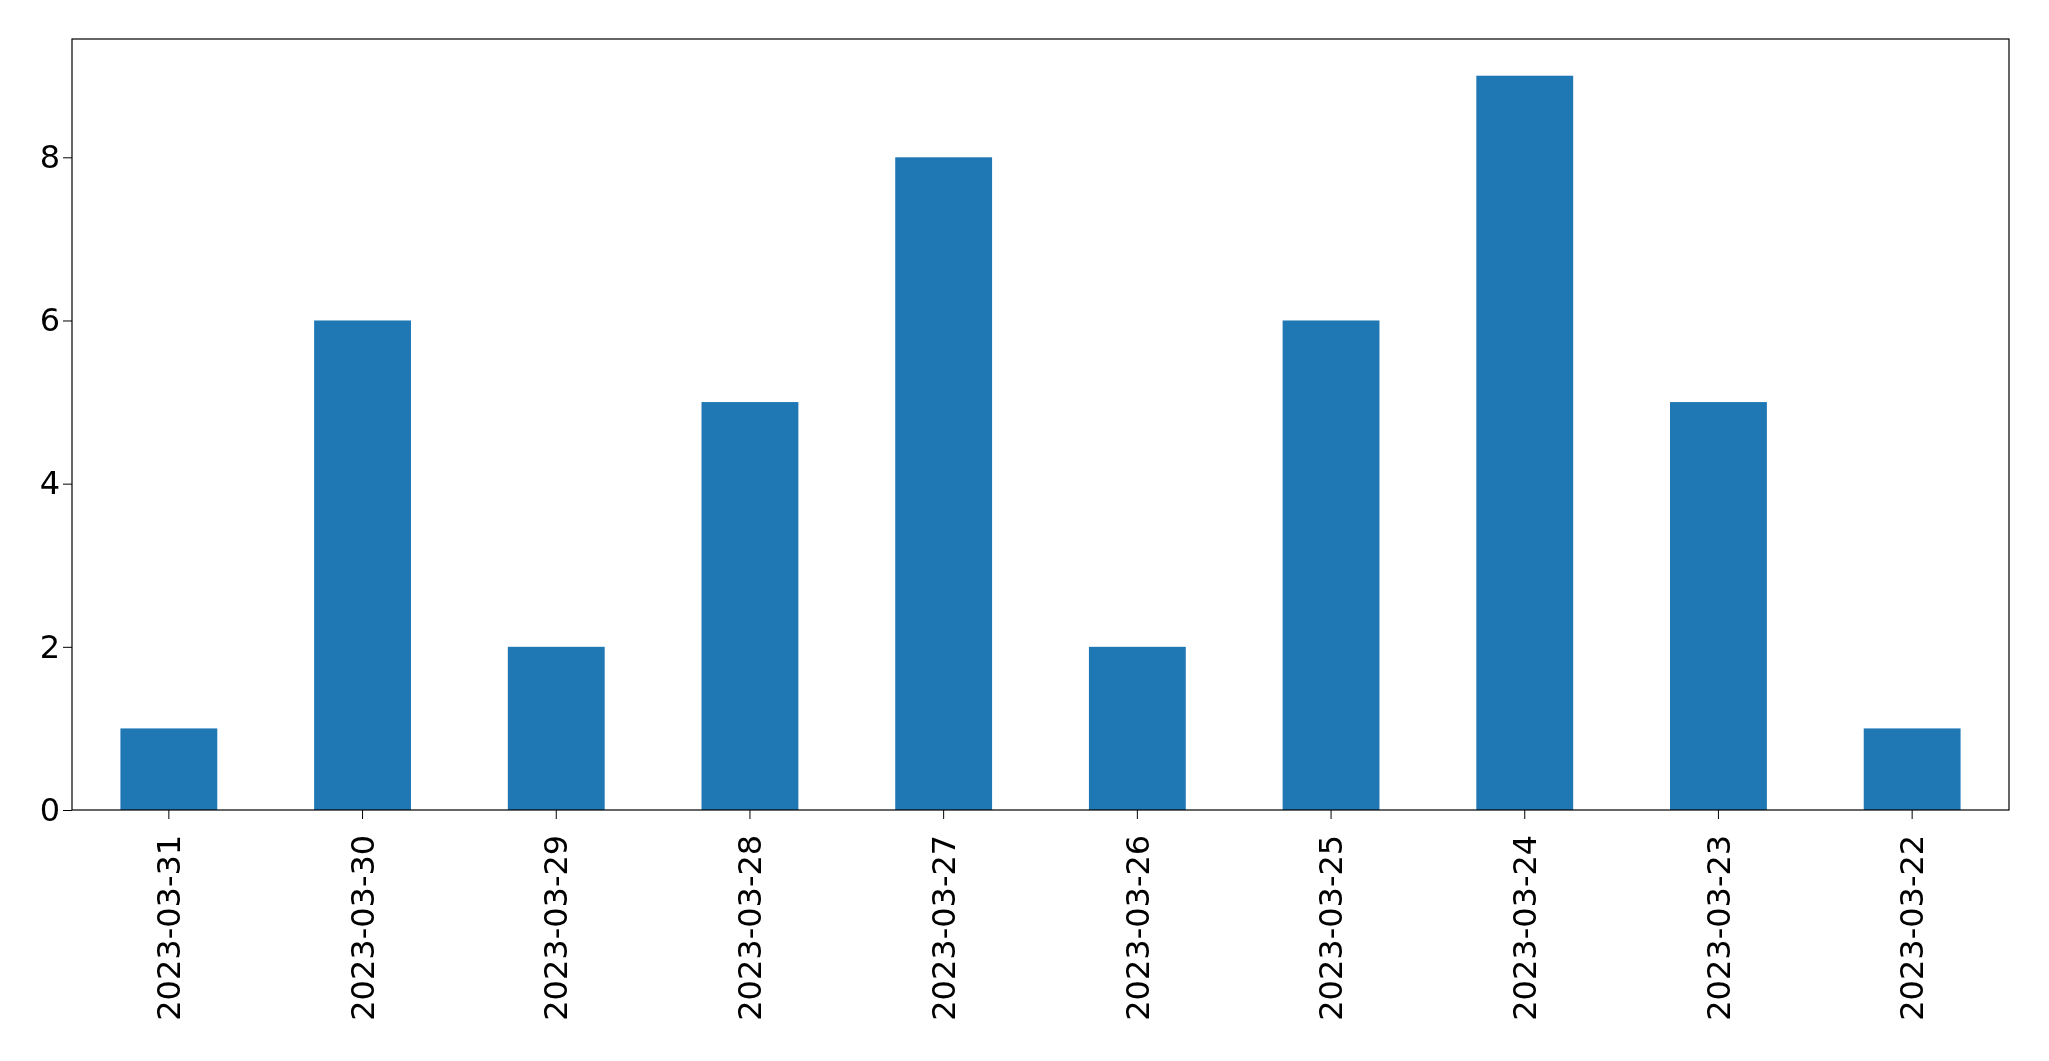  I want to click on y-tick-label: 4, so click(49, 483).